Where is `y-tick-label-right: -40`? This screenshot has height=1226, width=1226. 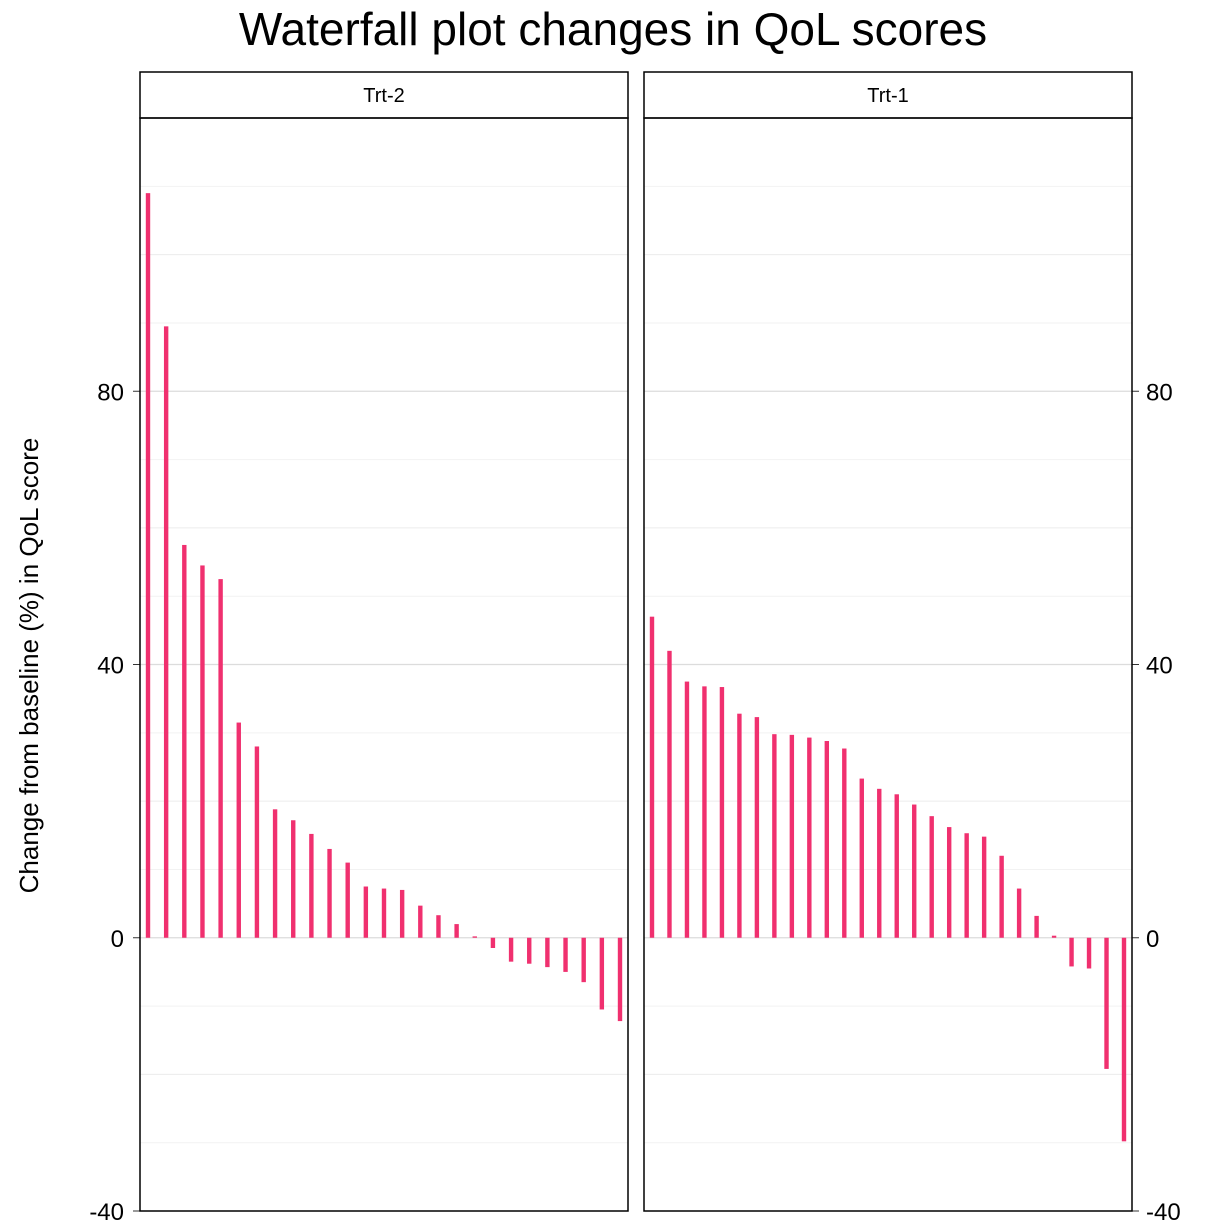 y-tick-label-right: -40 is located at coordinates (1163, 1212).